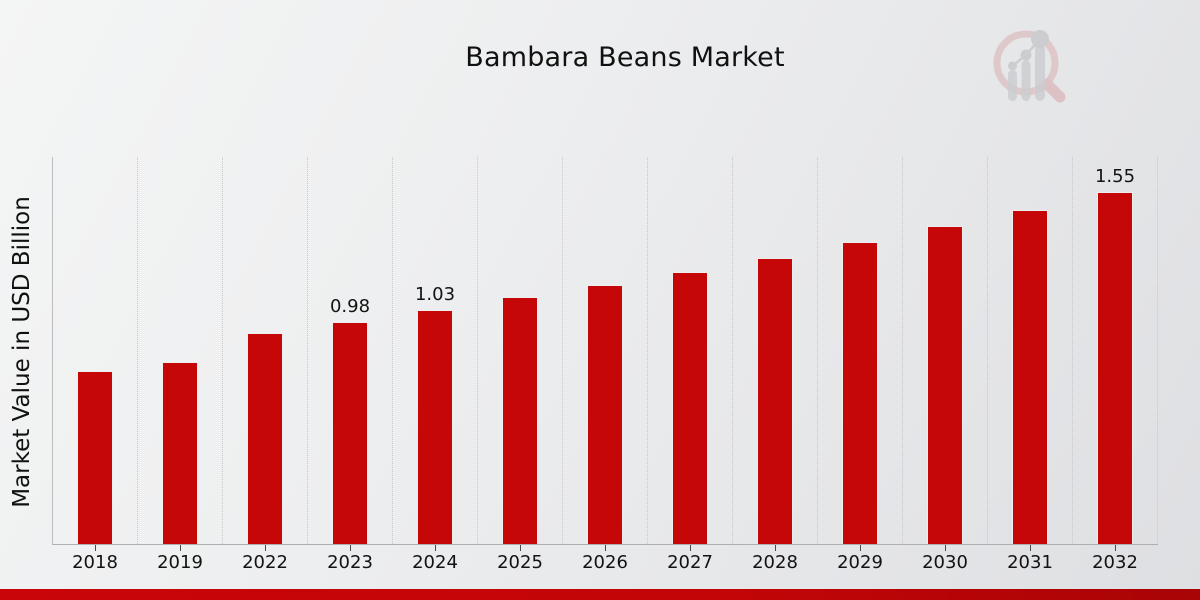  I want to click on bar-slot-2029: 2029, so click(860, 365).